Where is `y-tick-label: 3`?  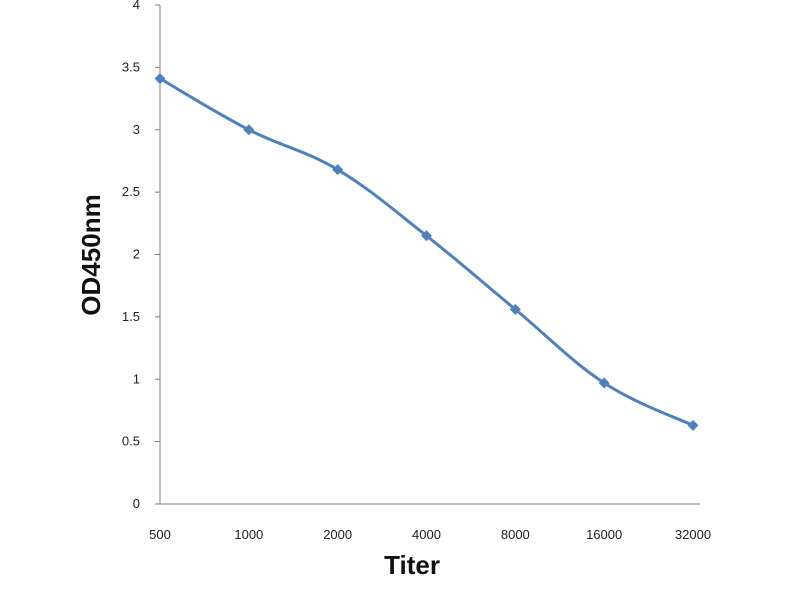 y-tick-label: 3 is located at coordinates (136, 129).